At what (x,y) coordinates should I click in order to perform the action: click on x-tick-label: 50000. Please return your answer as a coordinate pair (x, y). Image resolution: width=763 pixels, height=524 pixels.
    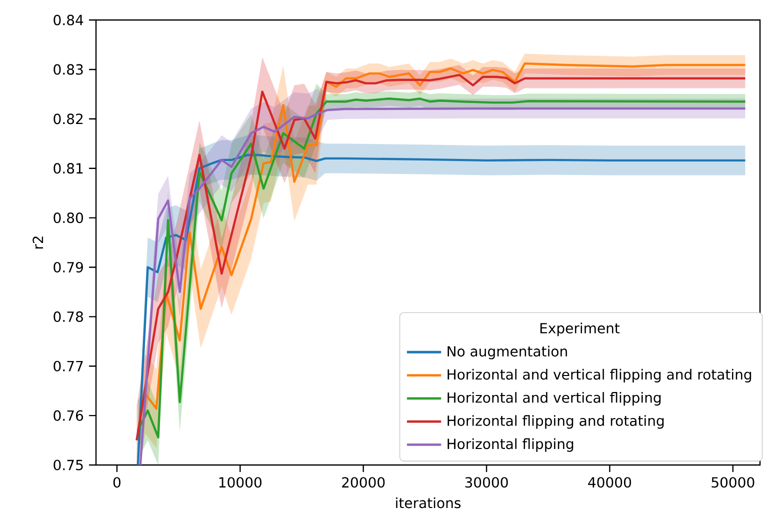
    Looking at the image, I should click on (733, 482).